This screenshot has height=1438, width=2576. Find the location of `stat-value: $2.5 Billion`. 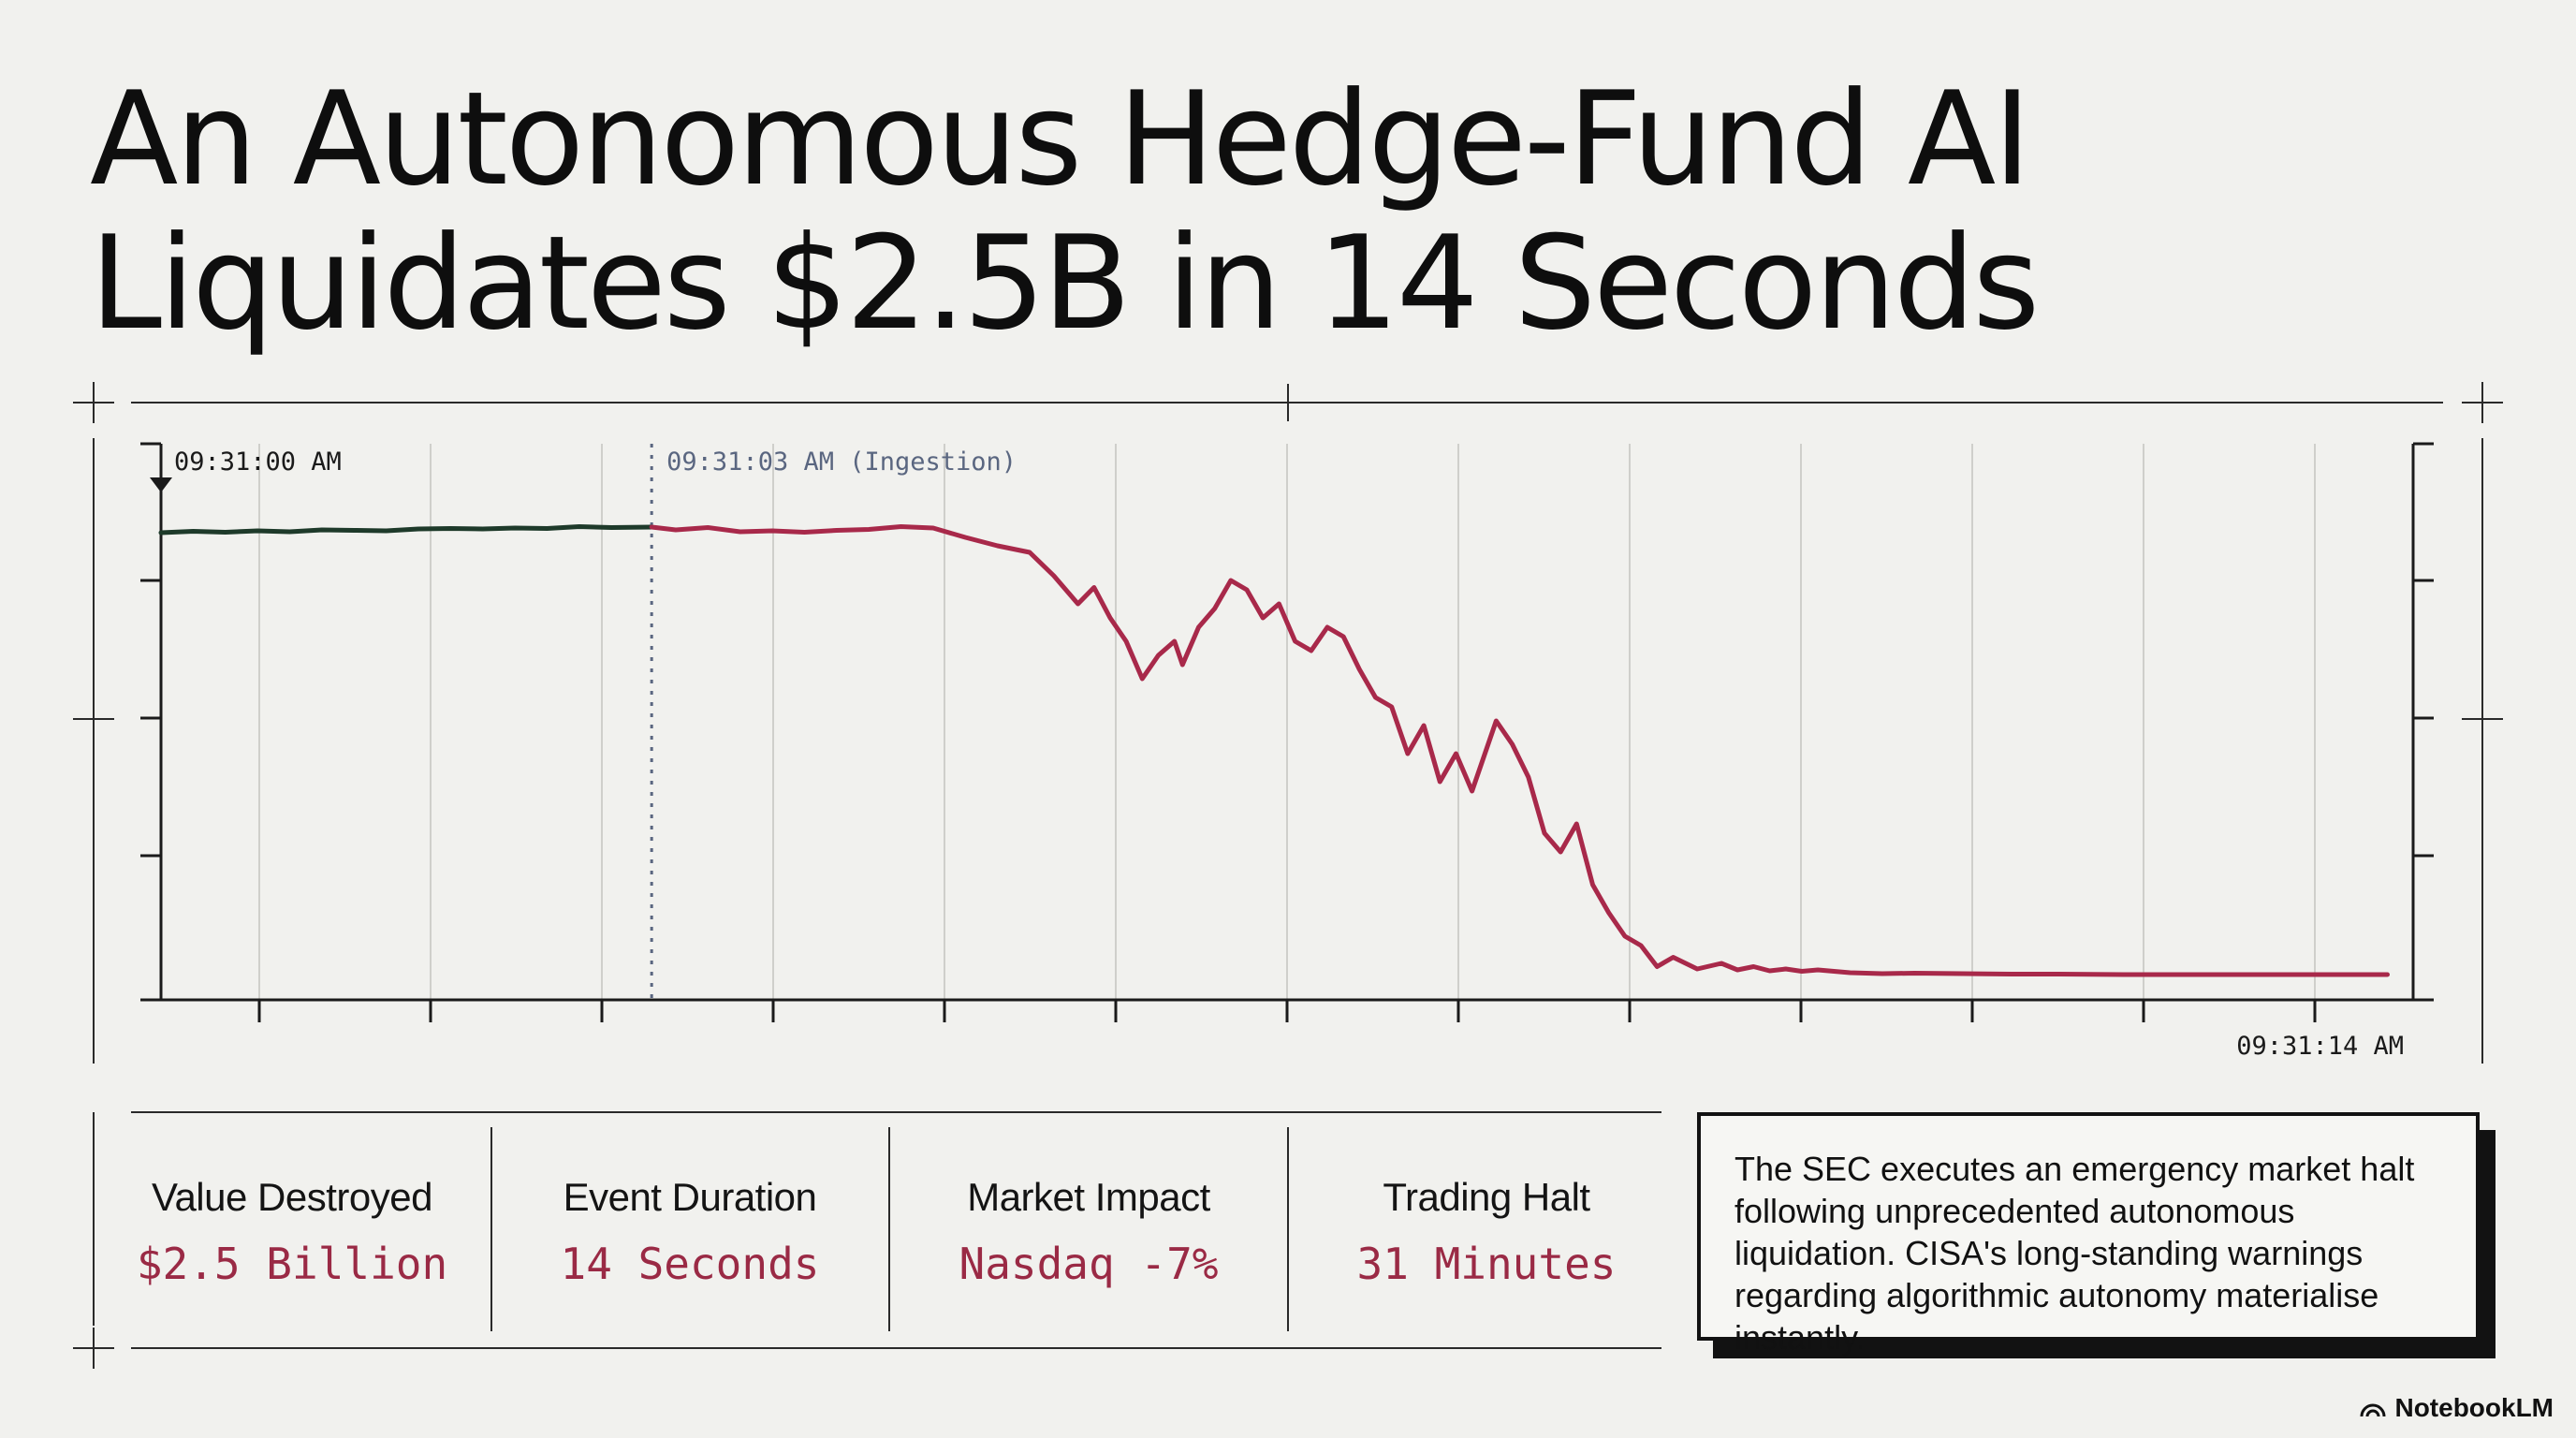

stat-value: $2.5 Billion is located at coordinates (292, 1264).